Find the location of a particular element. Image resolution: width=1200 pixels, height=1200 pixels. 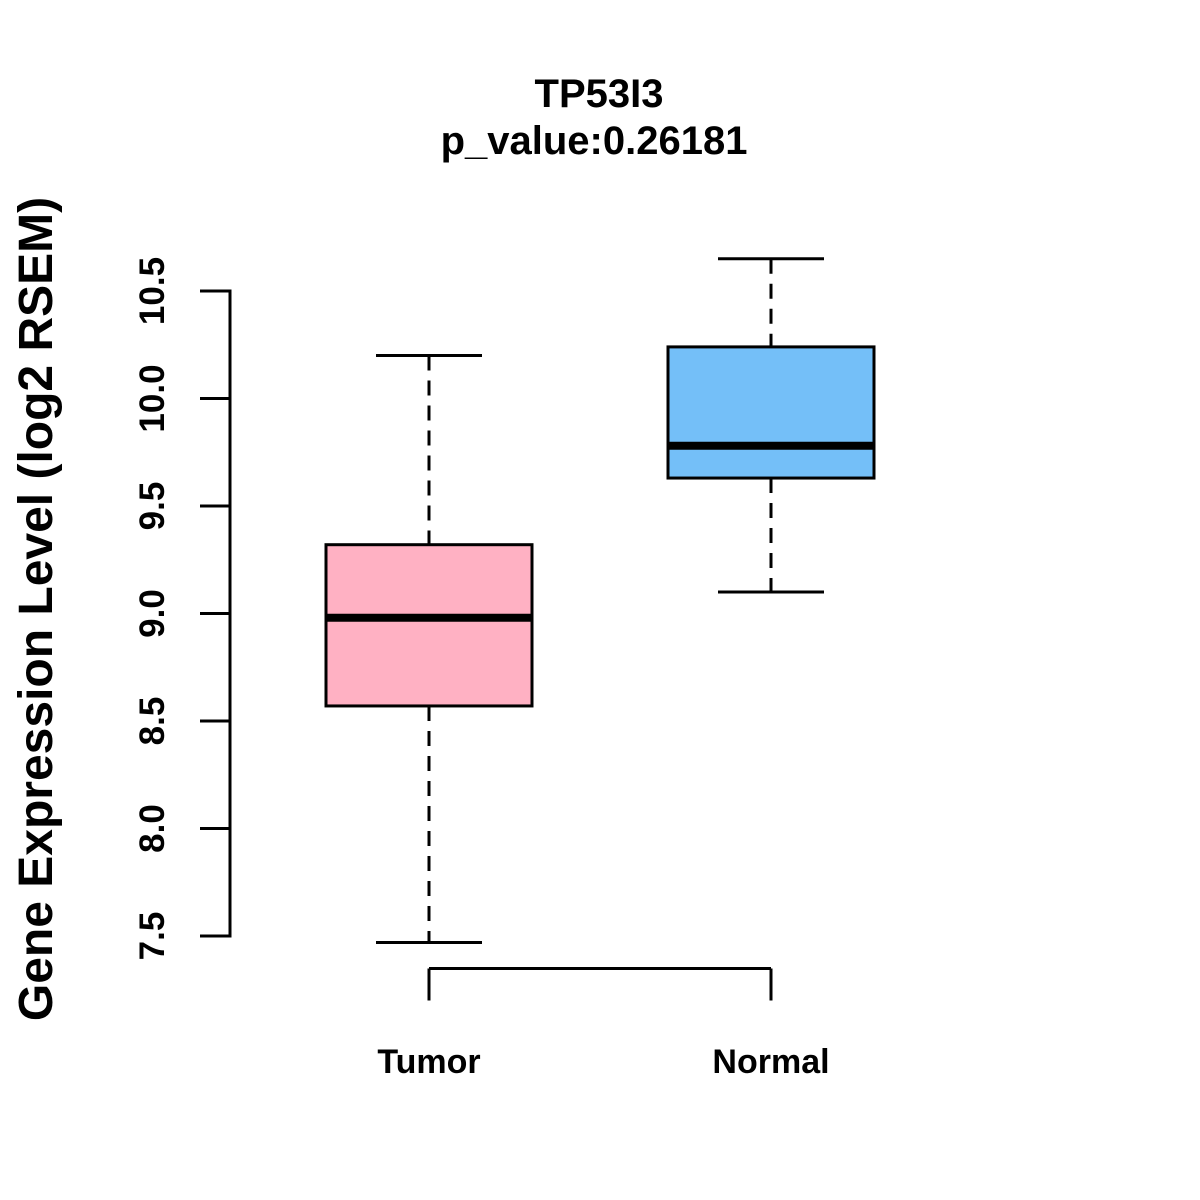

y-tick-label: 7.5 is located at coordinates (152, 936).